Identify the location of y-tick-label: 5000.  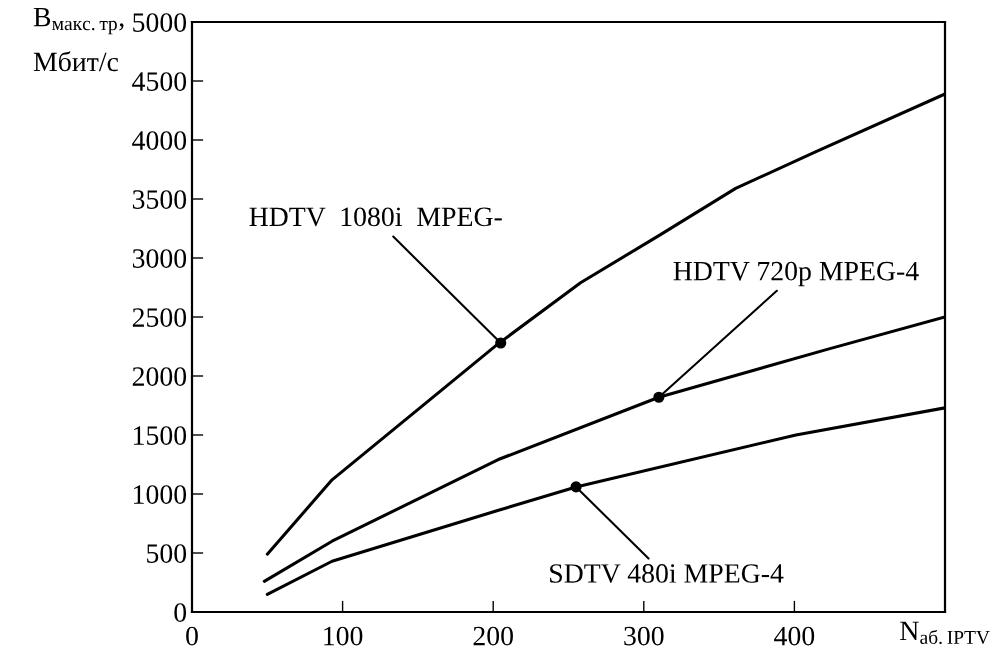
(160, 22).